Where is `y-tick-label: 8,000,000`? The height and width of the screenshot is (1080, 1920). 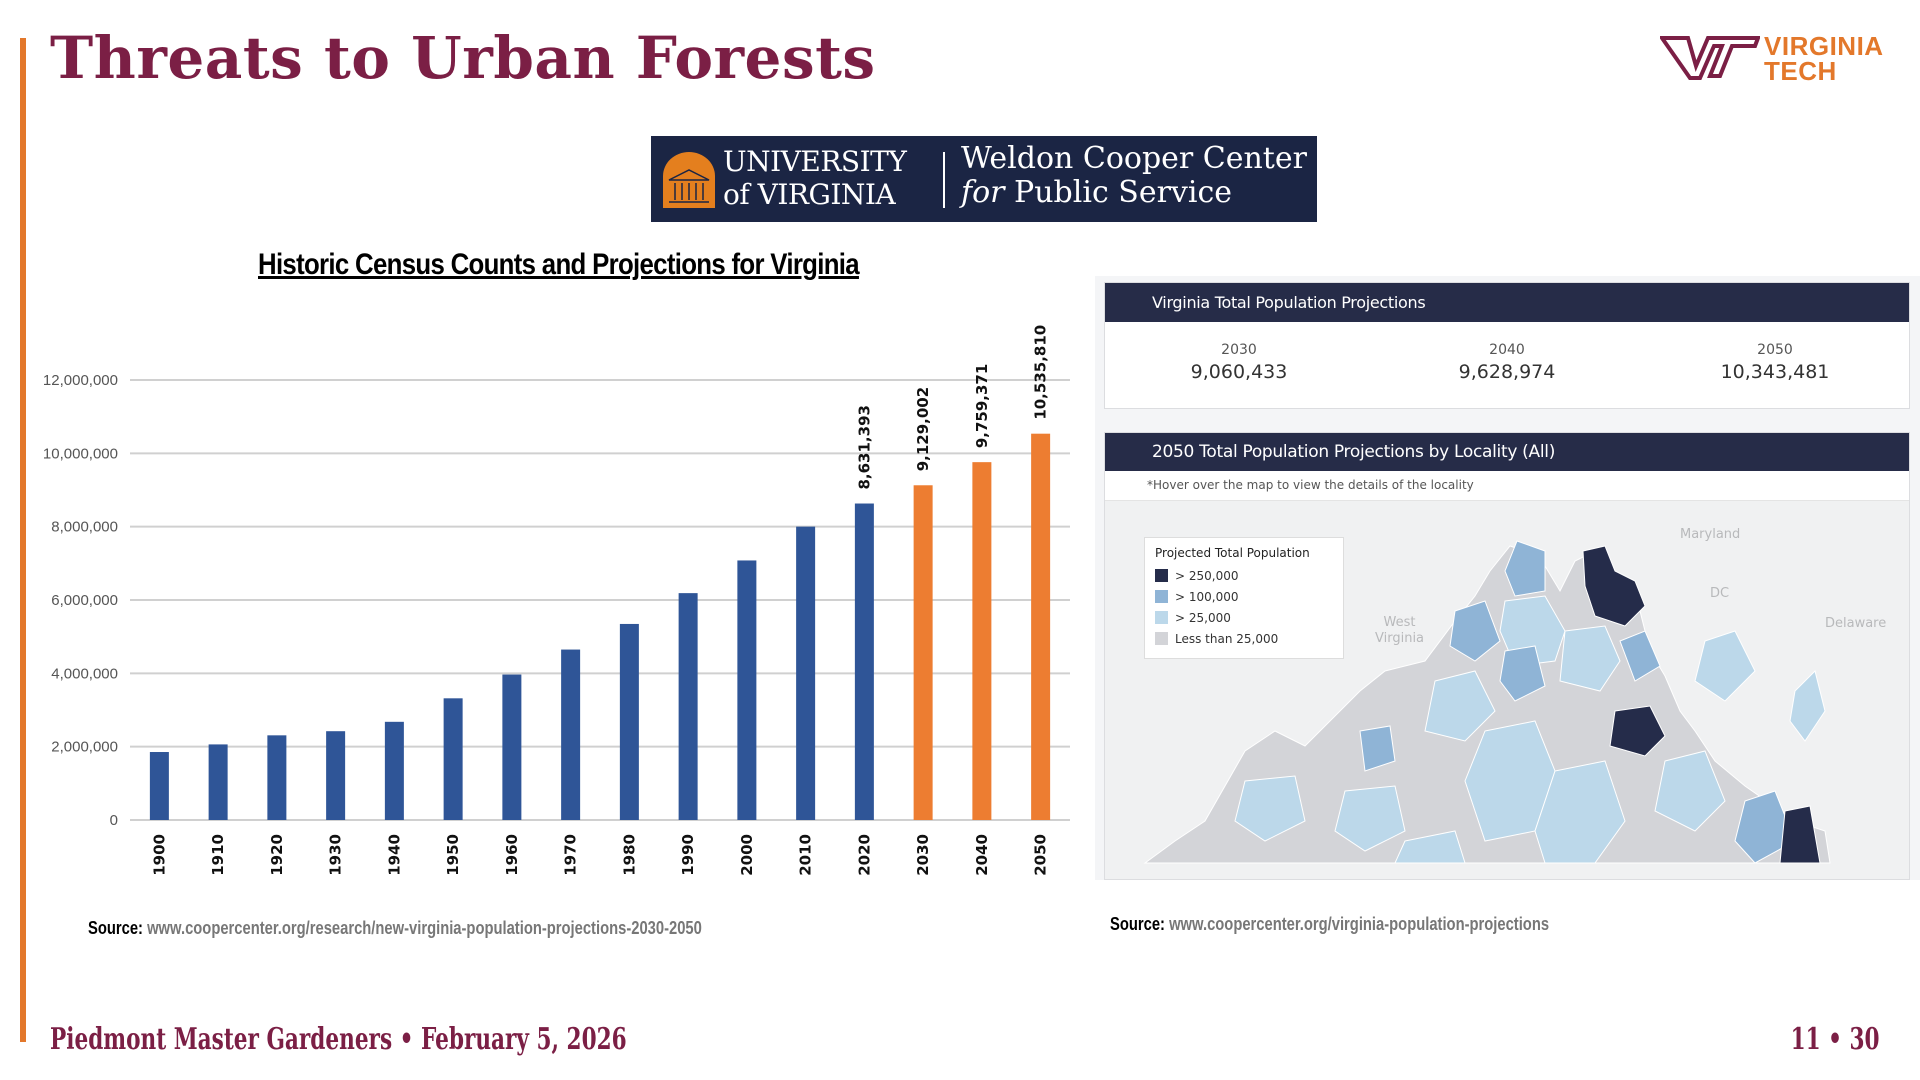 y-tick-label: 8,000,000 is located at coordinates (84, 527).